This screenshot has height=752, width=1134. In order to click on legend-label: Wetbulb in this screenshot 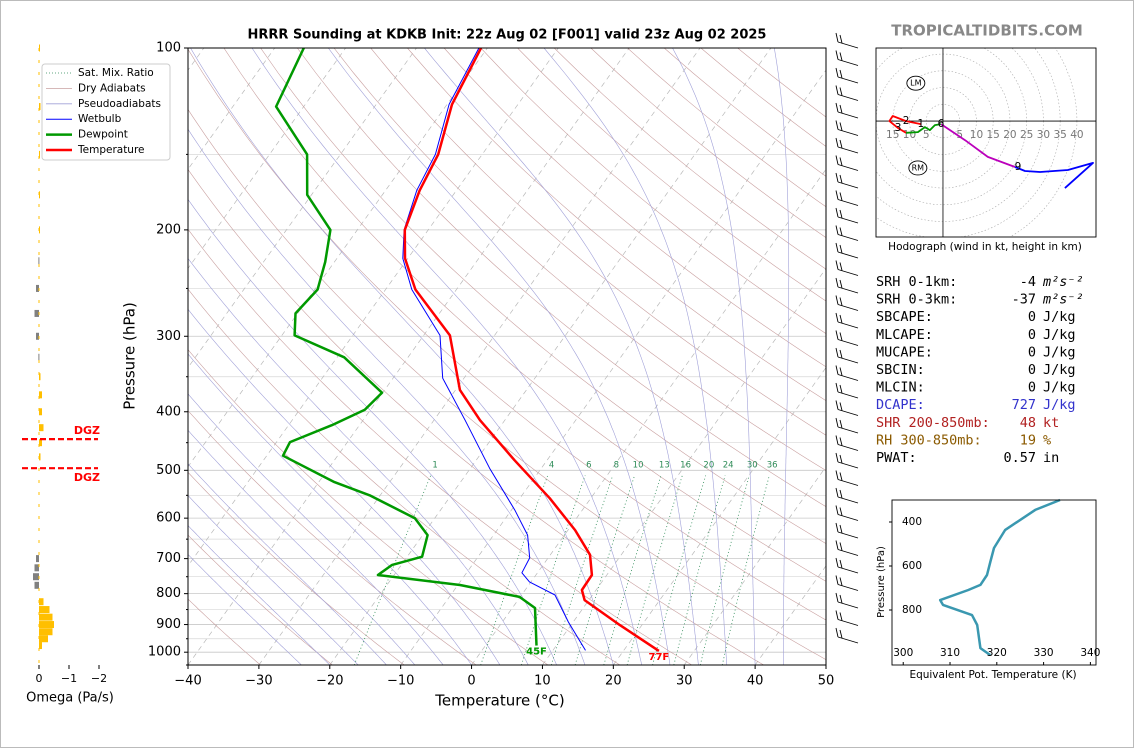, I will do `click(100, 119)`.